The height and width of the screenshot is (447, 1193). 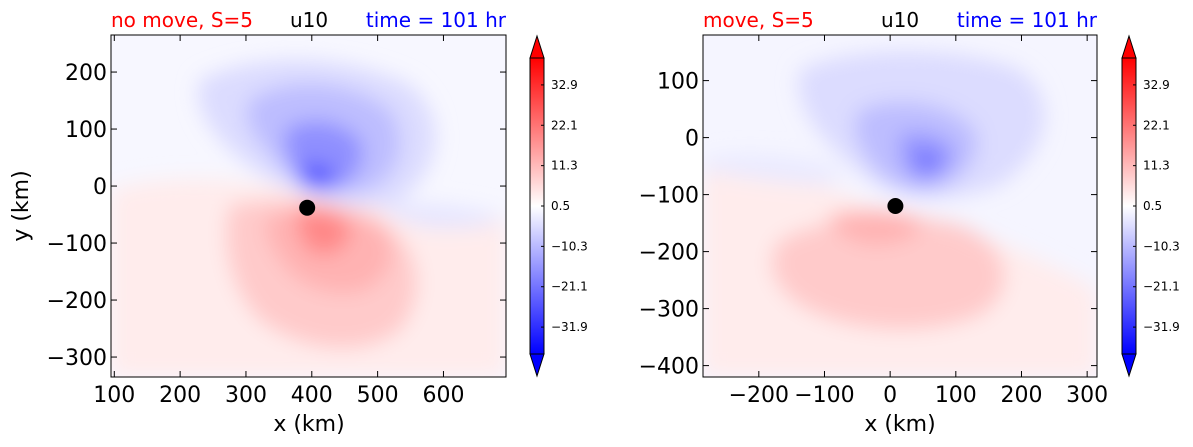 I want to click on x-tick-label: −100, so click(x=824, y=395).